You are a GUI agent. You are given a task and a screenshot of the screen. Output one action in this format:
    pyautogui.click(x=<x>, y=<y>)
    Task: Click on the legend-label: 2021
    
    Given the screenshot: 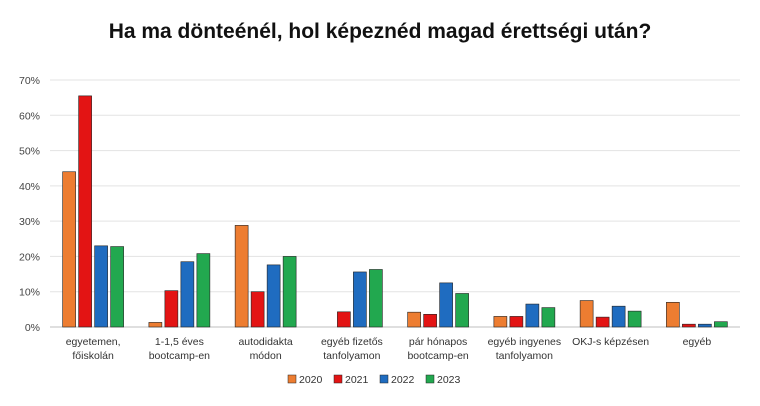 What is the action you would take?
    pyautogui.click(x=357, y=380)
    